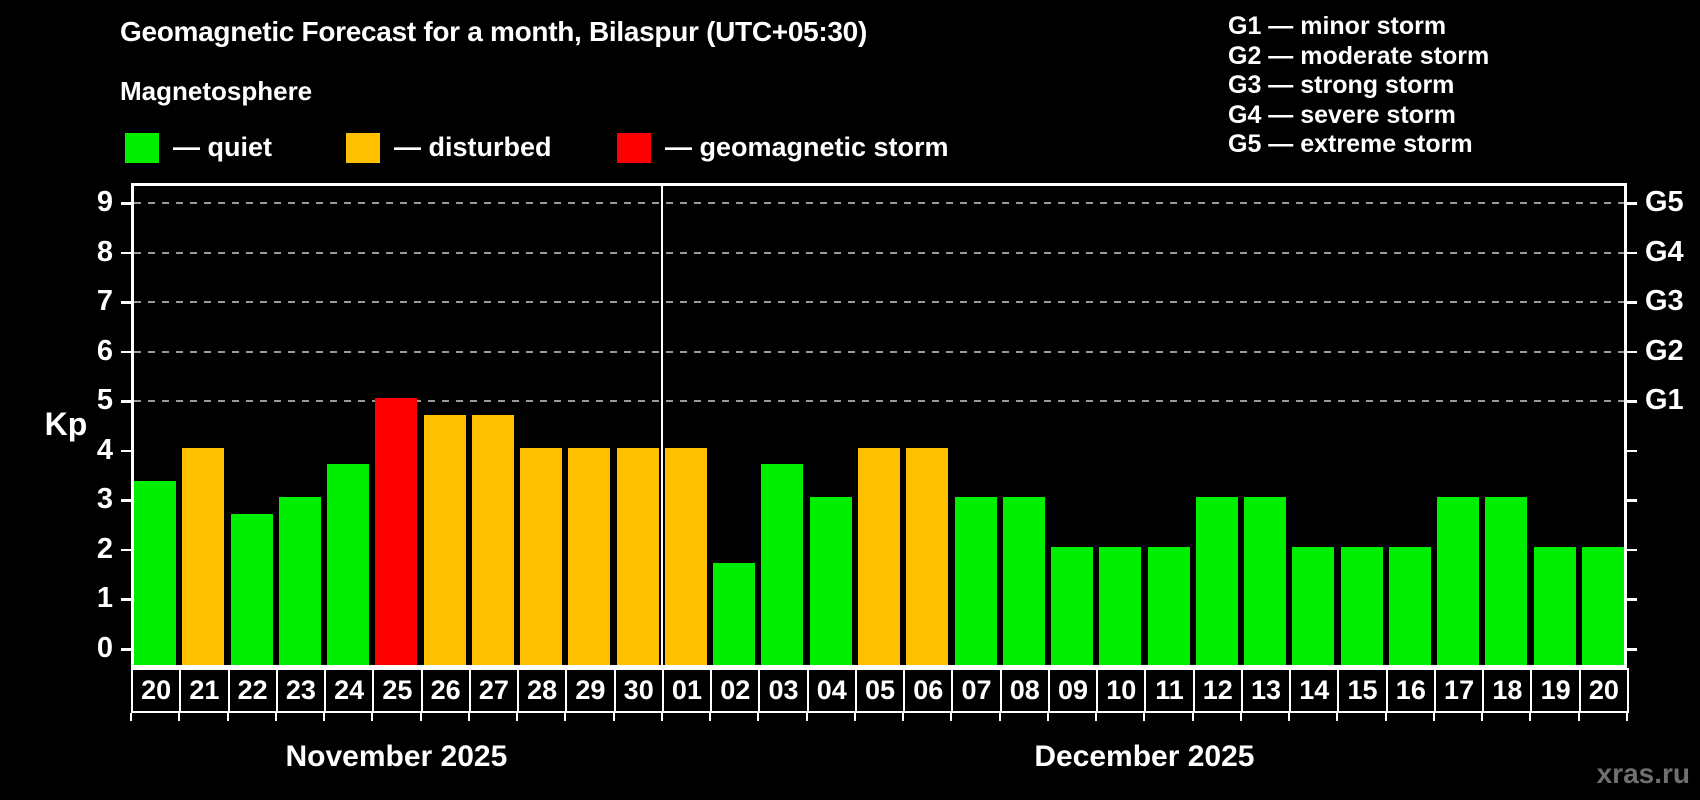 Image resolution: width=1700 pixels, height=800 pixels. Describe the element at coordinates (66, 424) in the screenshot. I see `y-axis-title: Kp` at that location.